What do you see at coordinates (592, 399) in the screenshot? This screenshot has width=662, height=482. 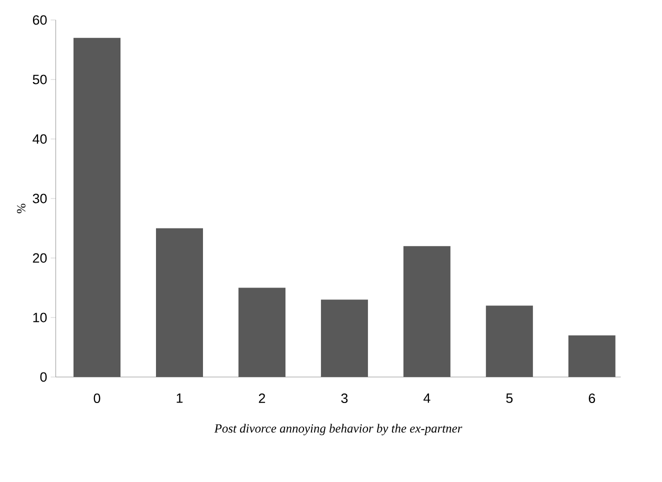 I see `x-tick-label: 6` at bounding box center [592, 399].